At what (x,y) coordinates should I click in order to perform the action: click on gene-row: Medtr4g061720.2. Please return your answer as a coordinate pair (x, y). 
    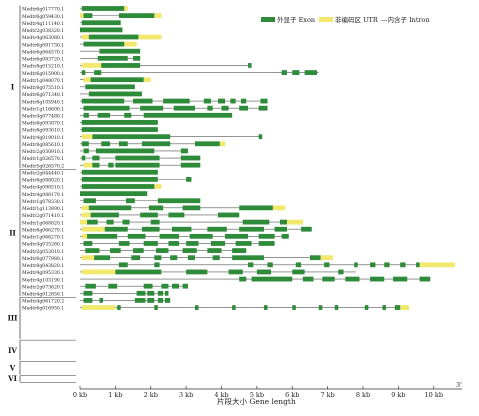
    Looking at the image, I should click on (96, 301).